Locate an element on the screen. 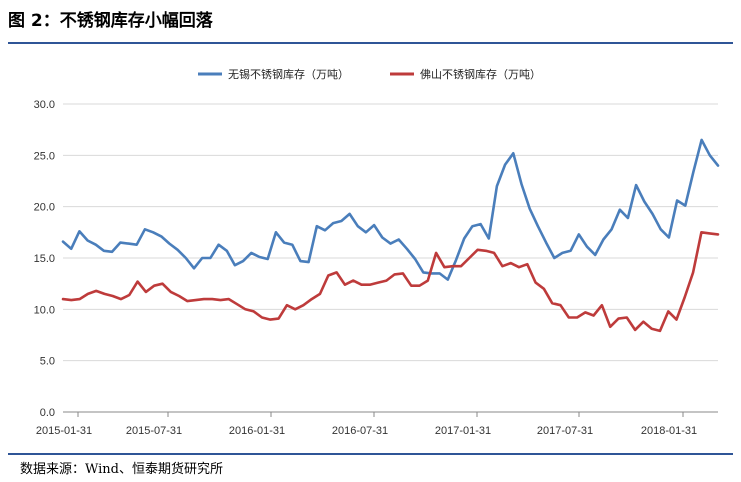  legend-label: 无锡不锈钢库存（万吨） is located at coordinates (288, 74).